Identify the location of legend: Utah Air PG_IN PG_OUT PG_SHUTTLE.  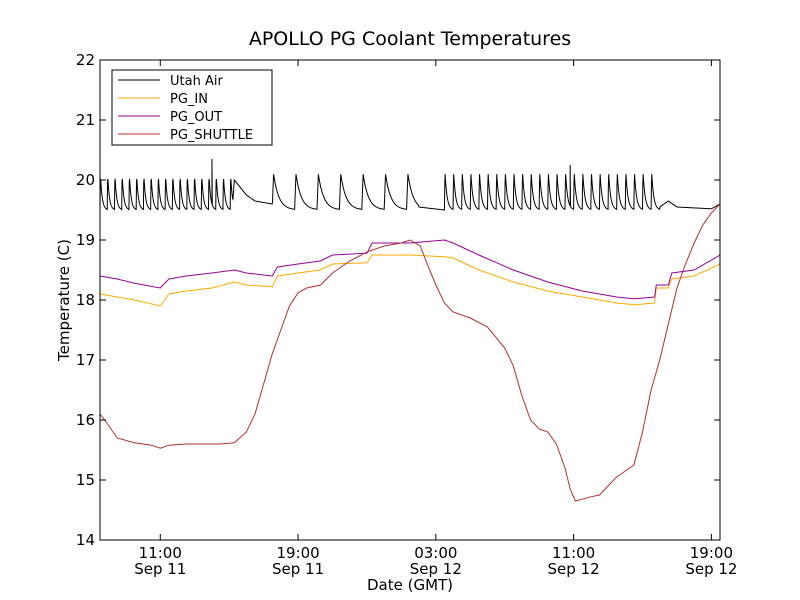
(192, 107).